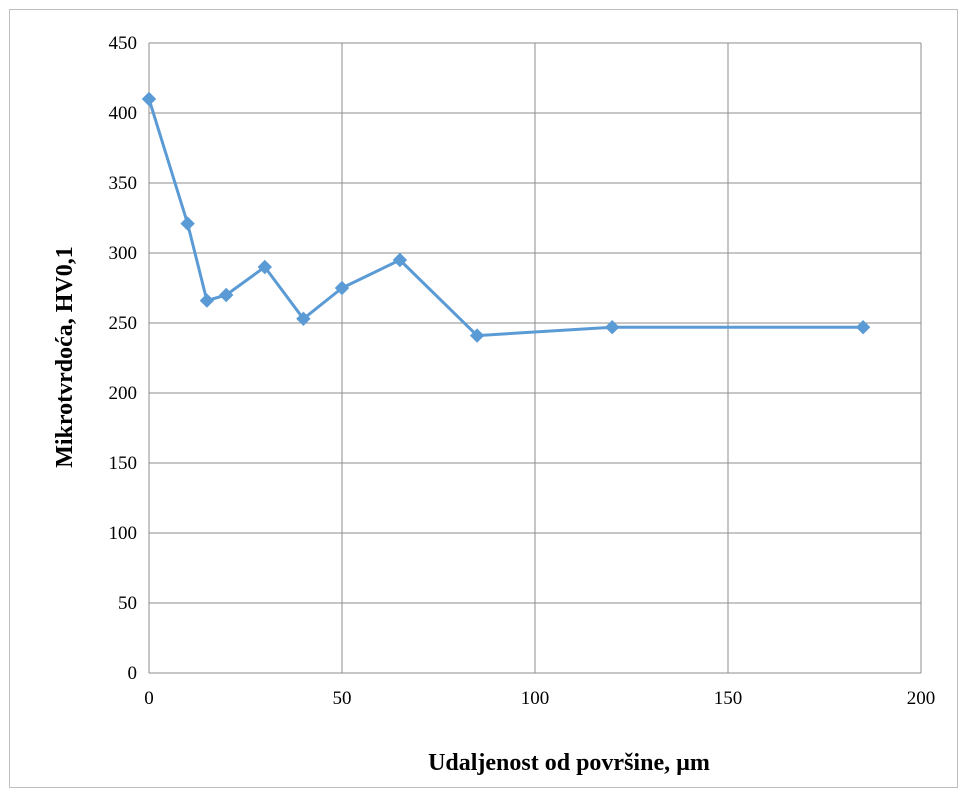  I want to click on y-tick-label: 150, so click(123, 463).